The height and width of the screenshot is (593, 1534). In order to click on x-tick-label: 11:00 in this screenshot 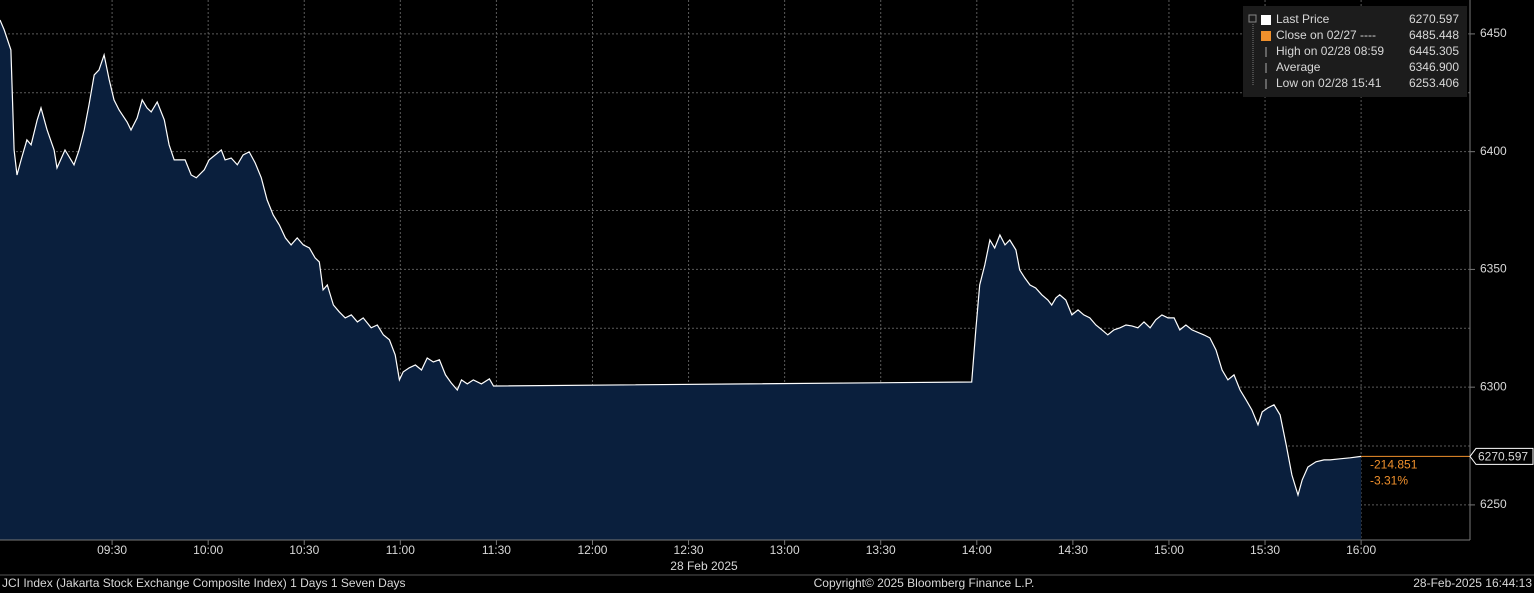, I will do `click(400, 550)`.